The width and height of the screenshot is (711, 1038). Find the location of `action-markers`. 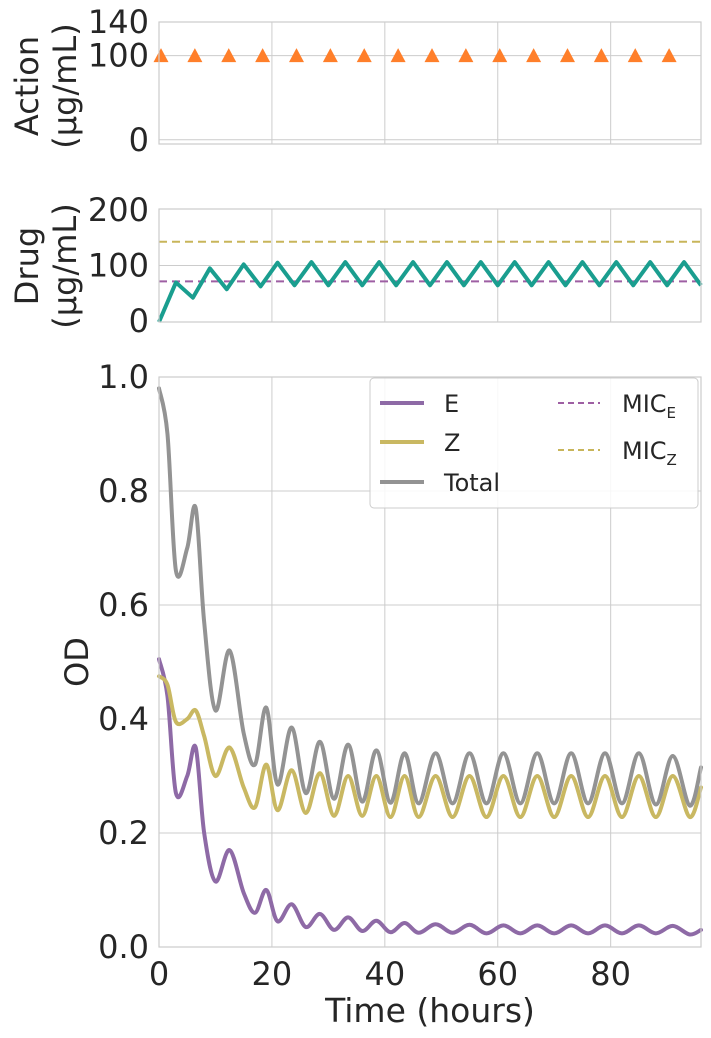

action-markers is located at coordinates (415, 55).